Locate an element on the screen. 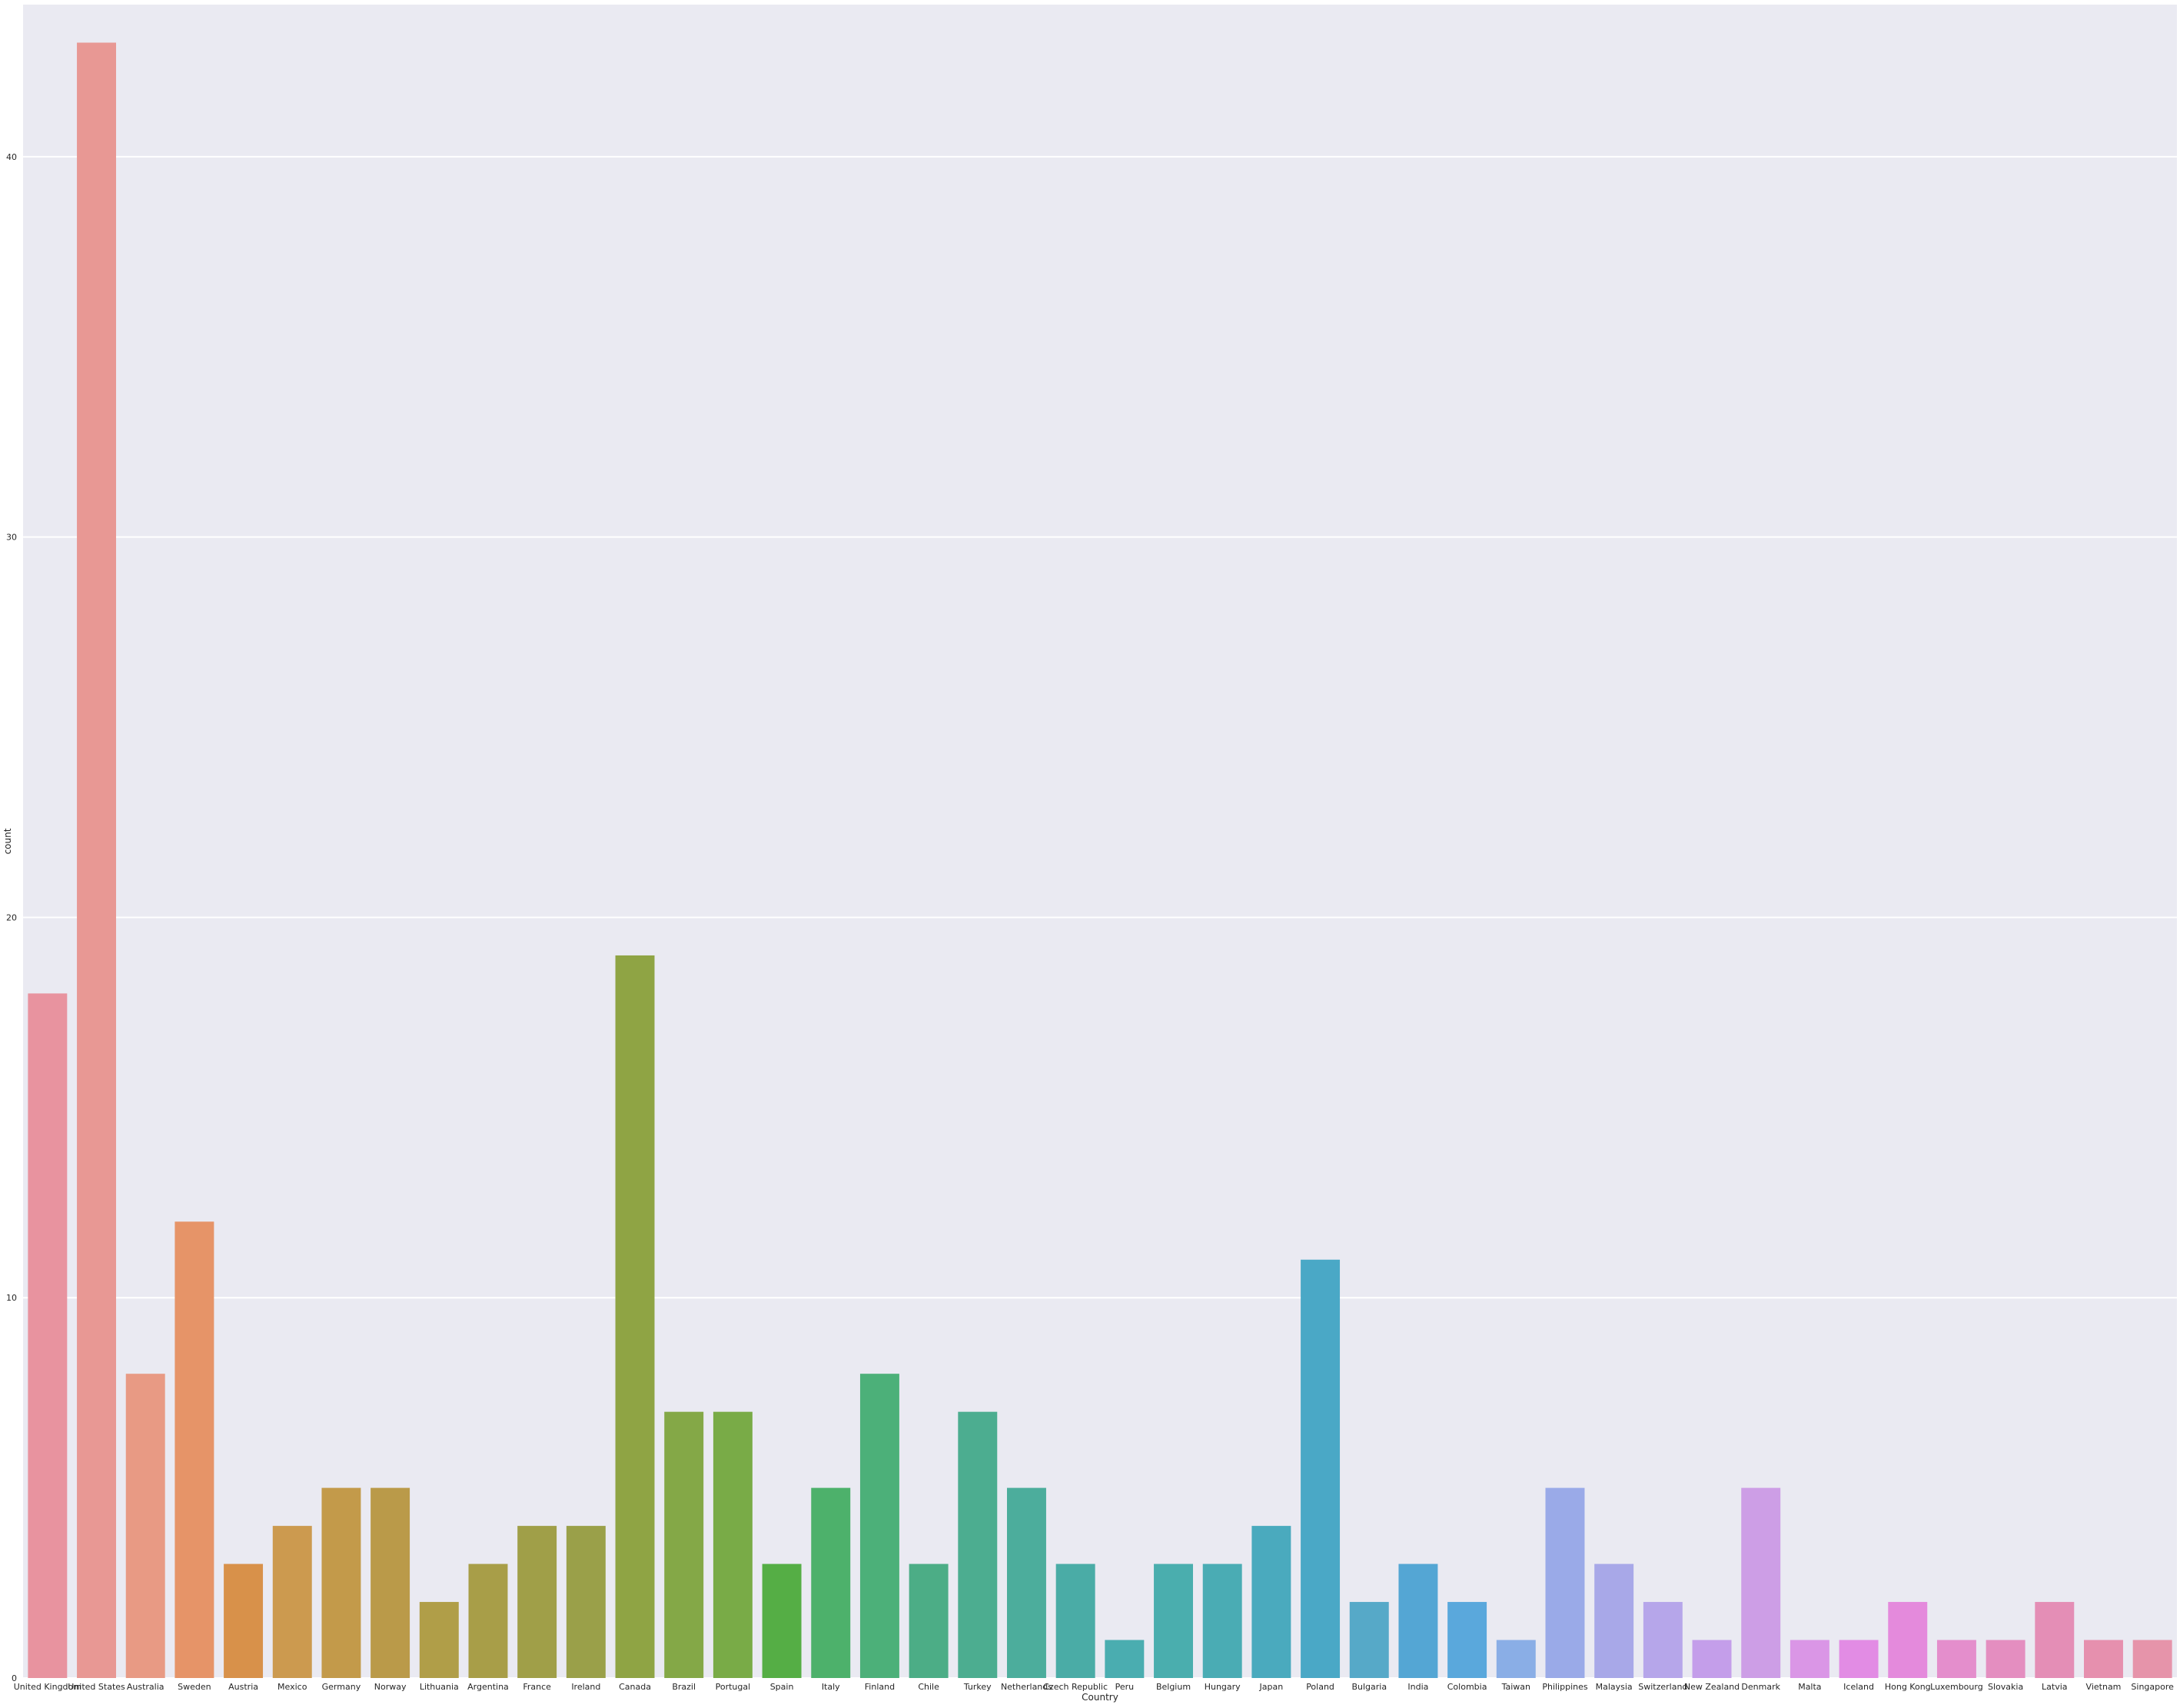 The width and height of the screenshot is (2180, 1708). bar-hungary is located at coordinates (1222, 1620).